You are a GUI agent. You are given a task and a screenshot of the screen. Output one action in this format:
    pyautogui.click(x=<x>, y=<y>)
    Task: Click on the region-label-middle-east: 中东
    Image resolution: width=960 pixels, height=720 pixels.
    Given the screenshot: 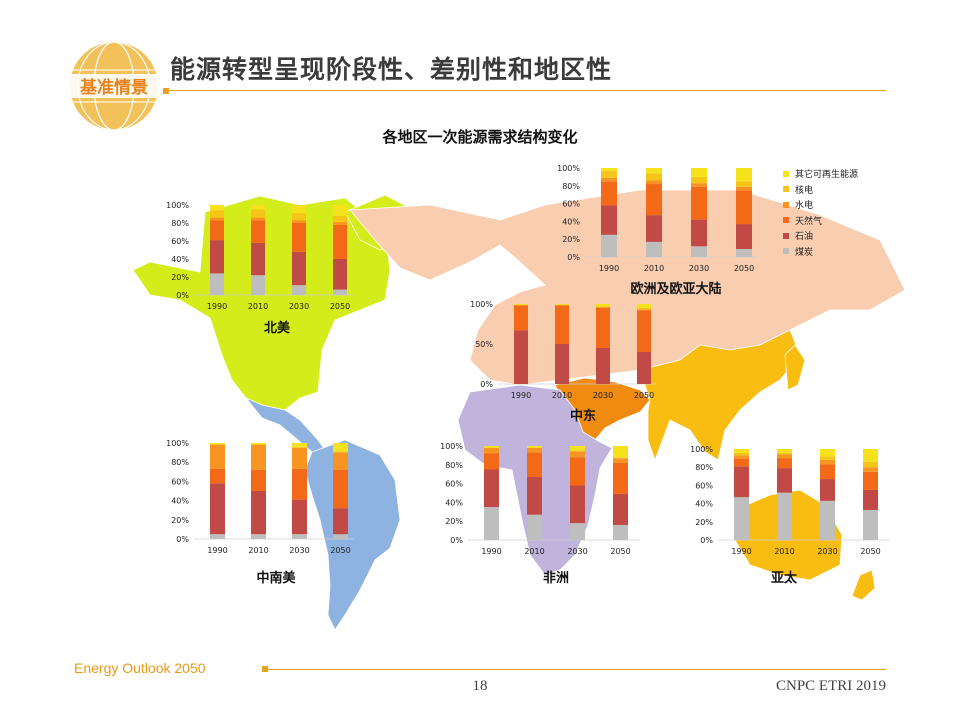 What is the action you would take?
    pyautogui.click(x=583, y=416)
    